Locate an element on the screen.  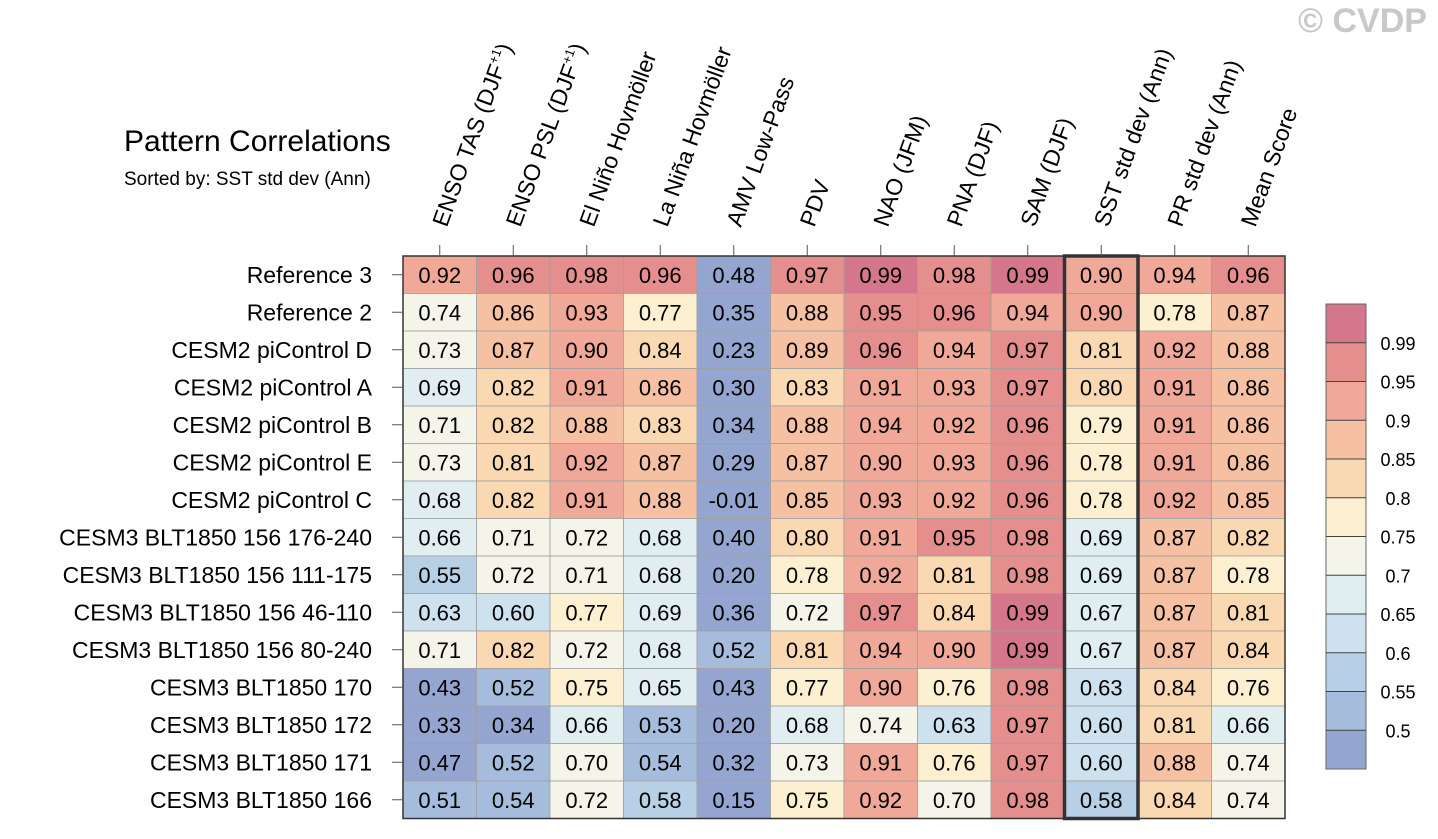
cell-value-label: 0.15 is located at coordinates (733, 800).